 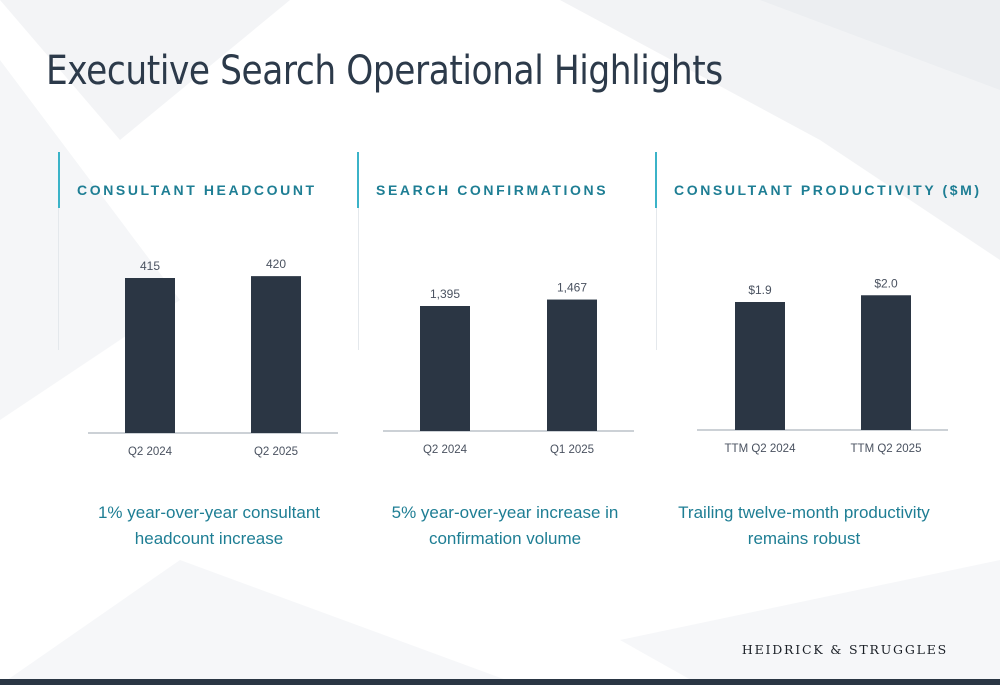 What do you see at coordinates (445, 294) in the screenshot?
I see `chart-2-data-label-1: 1,395` at bounding box center [445, 294].